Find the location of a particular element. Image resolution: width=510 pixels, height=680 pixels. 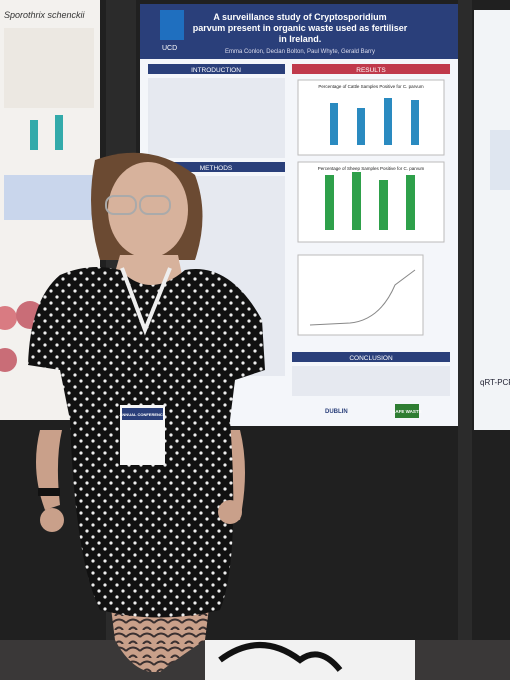

badge-header is located at coordinates (142, 414).